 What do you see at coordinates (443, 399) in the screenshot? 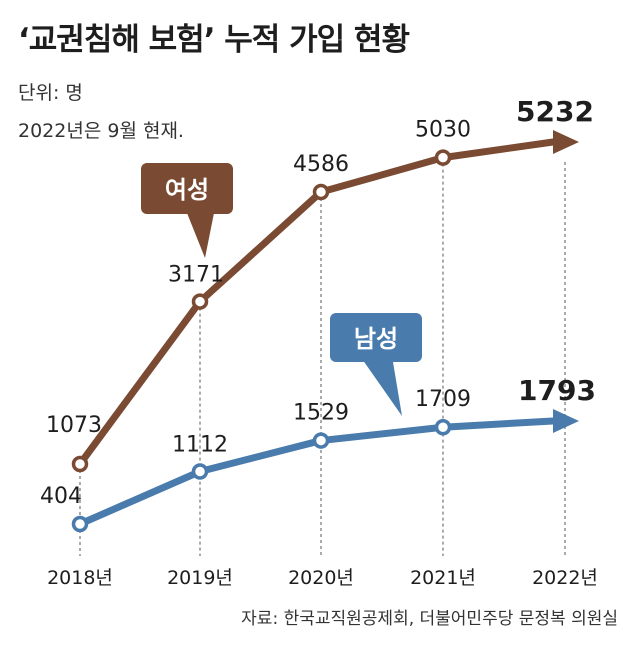
I see `male-value-label-4: 1709` at bounding box center [443, 399].